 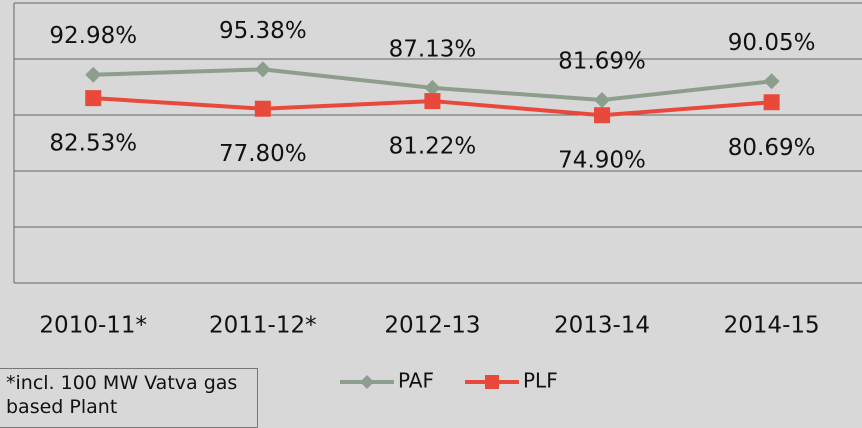 I want to click on data-label: 81.69%, so click(x=602, y=62).